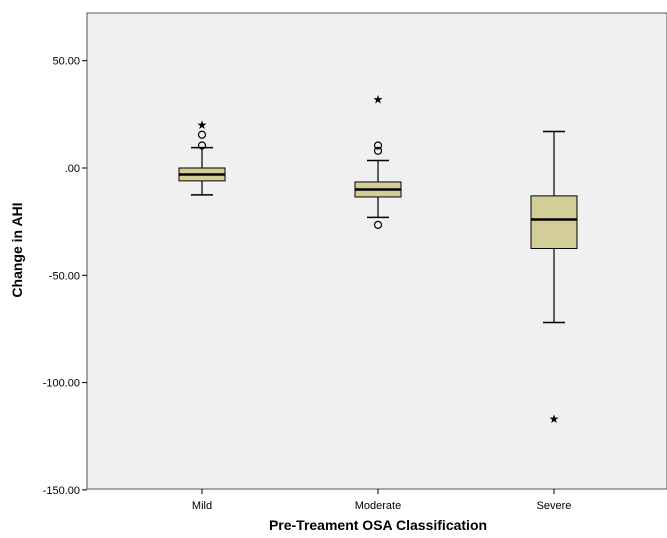 This screenshot has height=538, width=667. Describe the element at coordinates (202, 157) in the screenshot. I see `box-mild: ★` at that location.